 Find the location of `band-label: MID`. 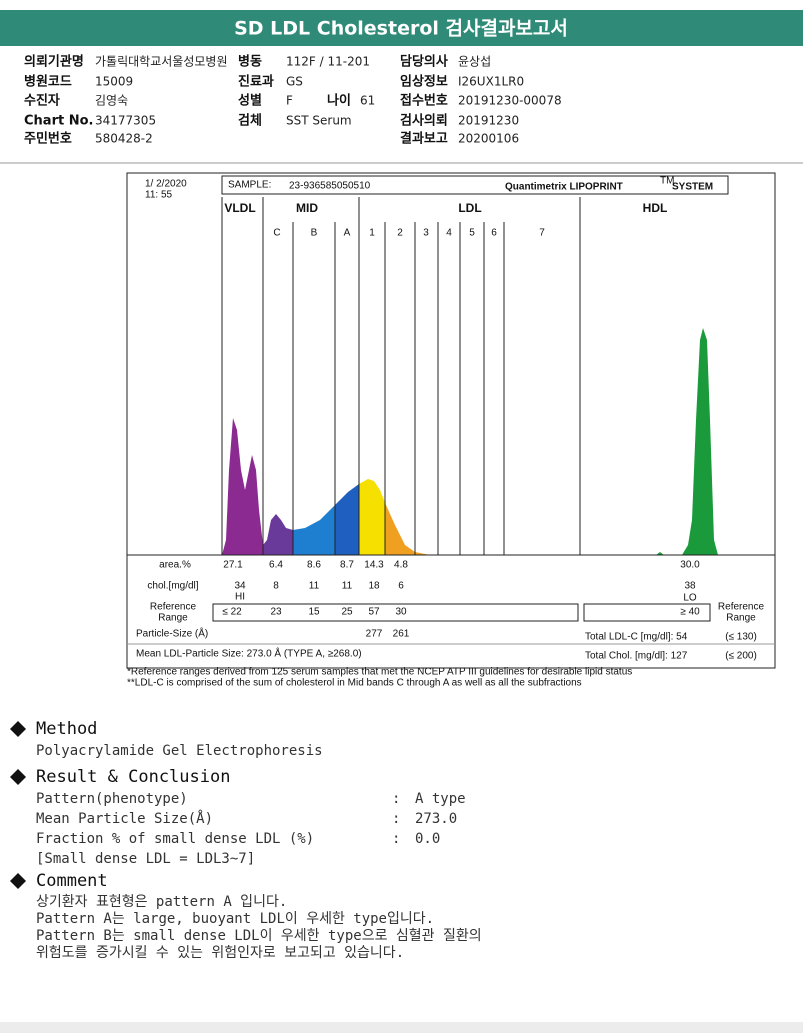

band-label: MID is located at coordinates (307, 208).